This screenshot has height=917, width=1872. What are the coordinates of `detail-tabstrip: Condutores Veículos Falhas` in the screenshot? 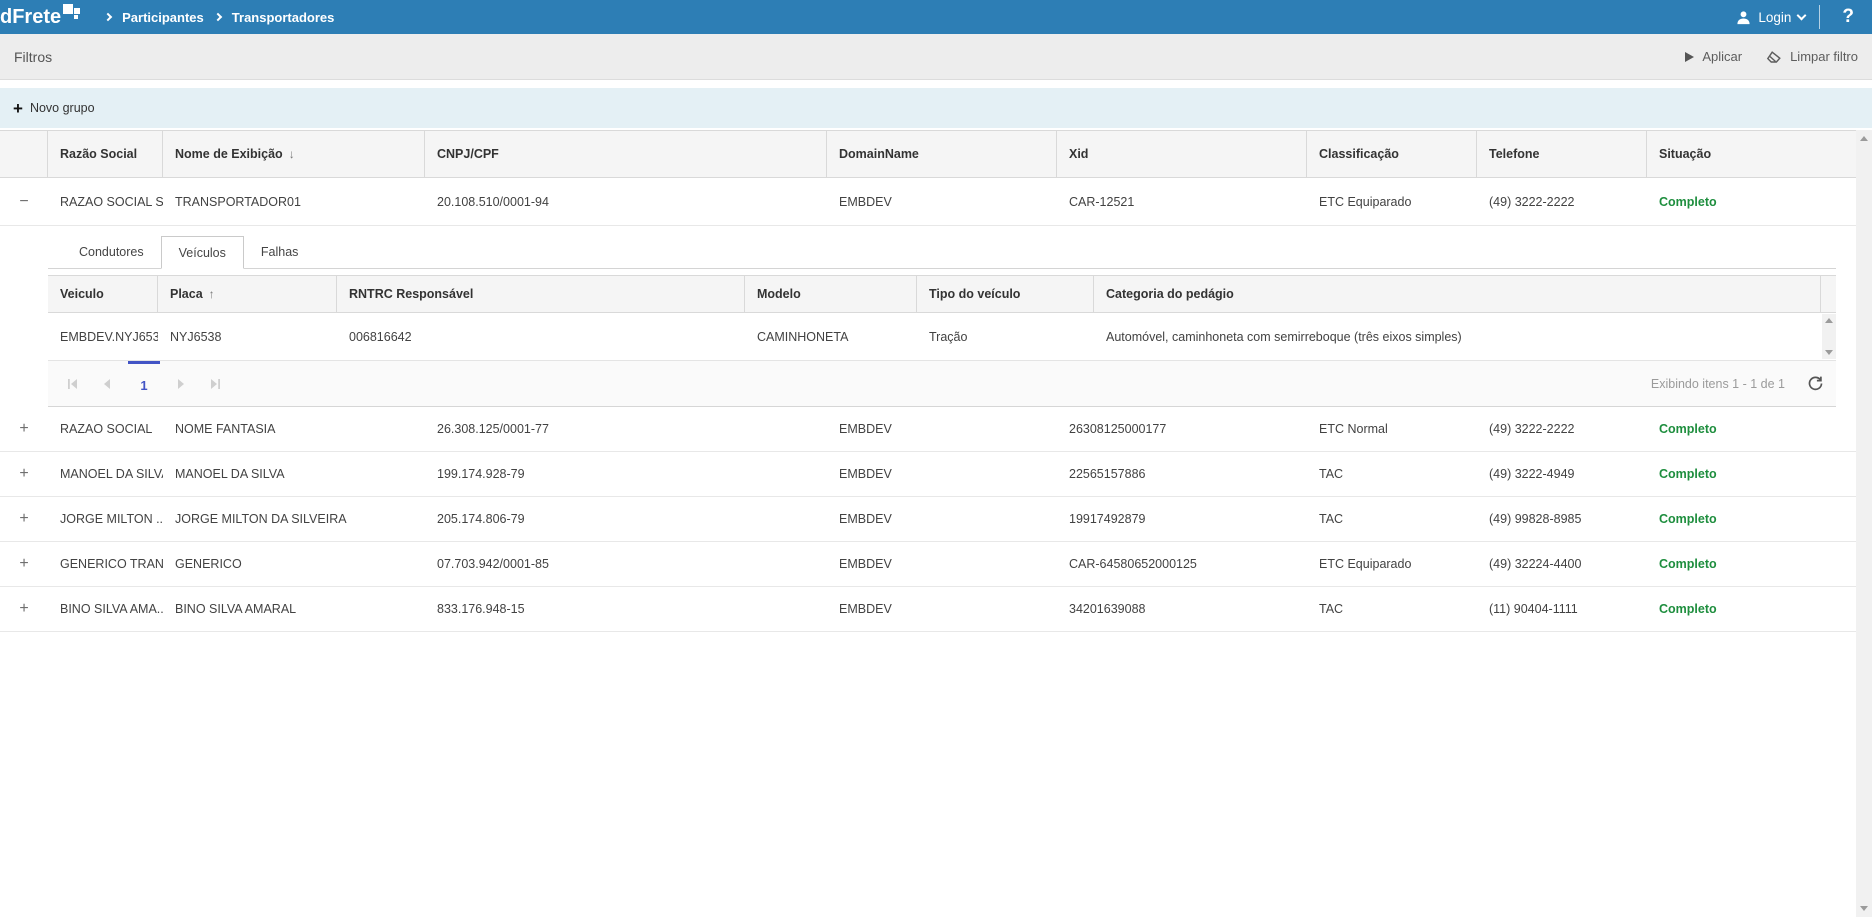 It's located at (942, 252).